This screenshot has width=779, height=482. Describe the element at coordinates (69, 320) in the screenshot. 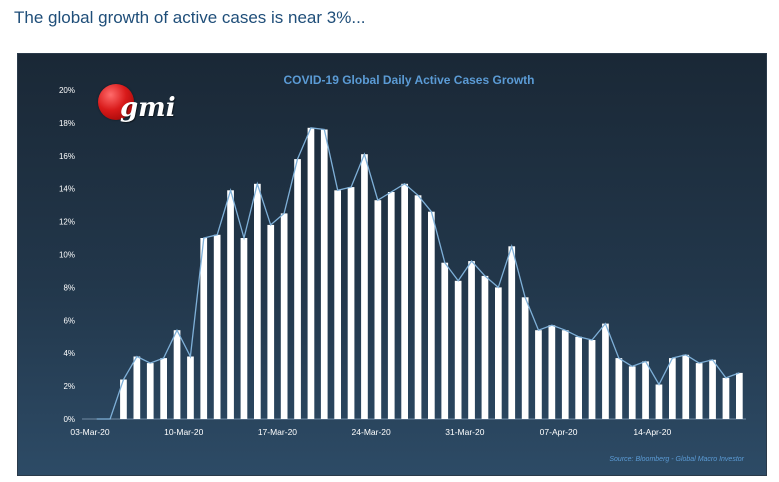

I see `y-tick-label: 6%` at that location.